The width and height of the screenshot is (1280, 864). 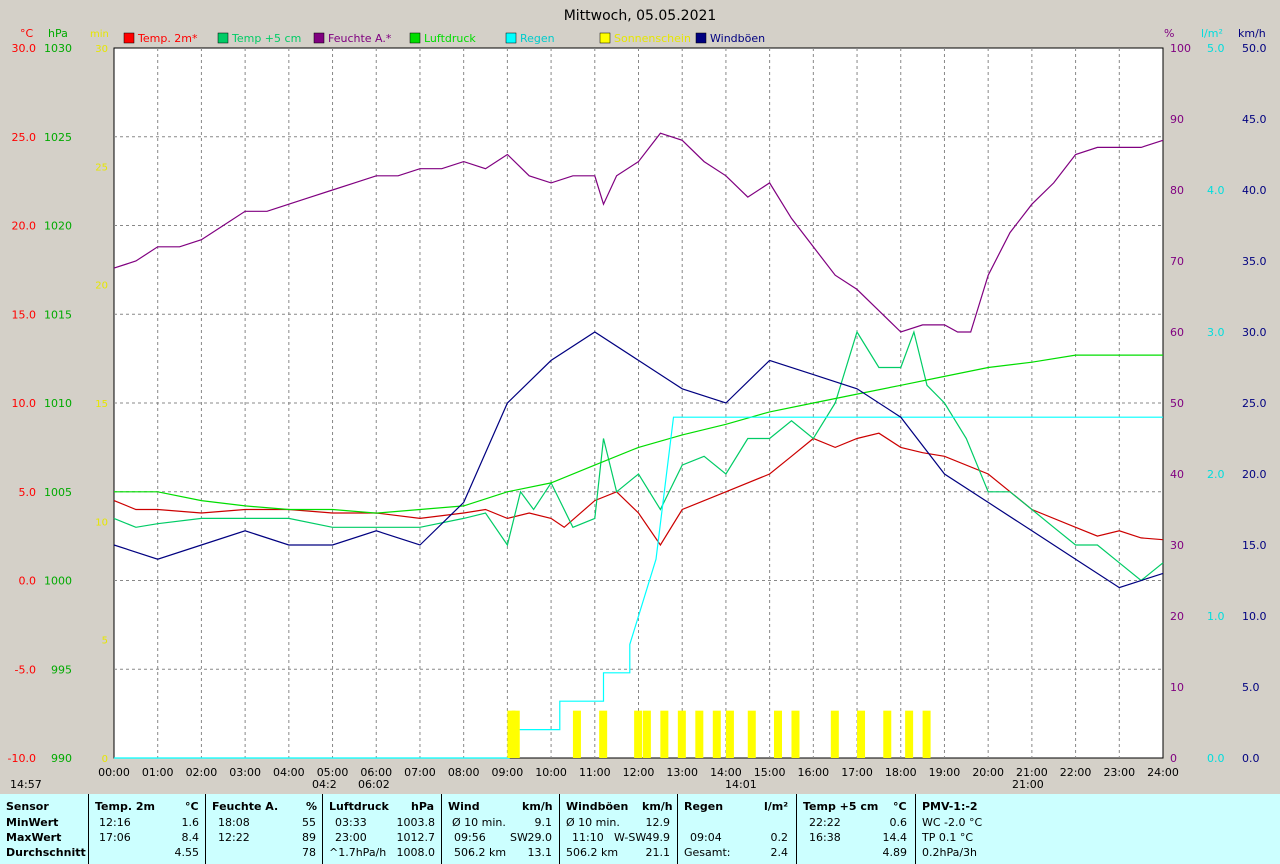 What do you see at coordinates (945, 772) in the screenshot?
I see `x-tick-label: 19:00` at bounding box center [945, 772].